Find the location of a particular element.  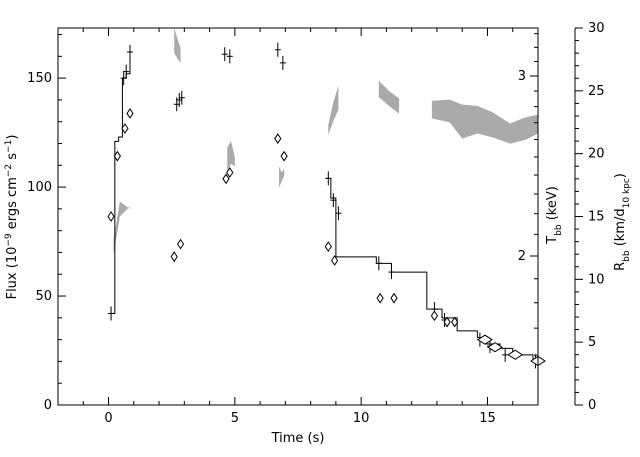

y-axis-title-temperature: Tbb (keV) is located at coordinates (554, 215).